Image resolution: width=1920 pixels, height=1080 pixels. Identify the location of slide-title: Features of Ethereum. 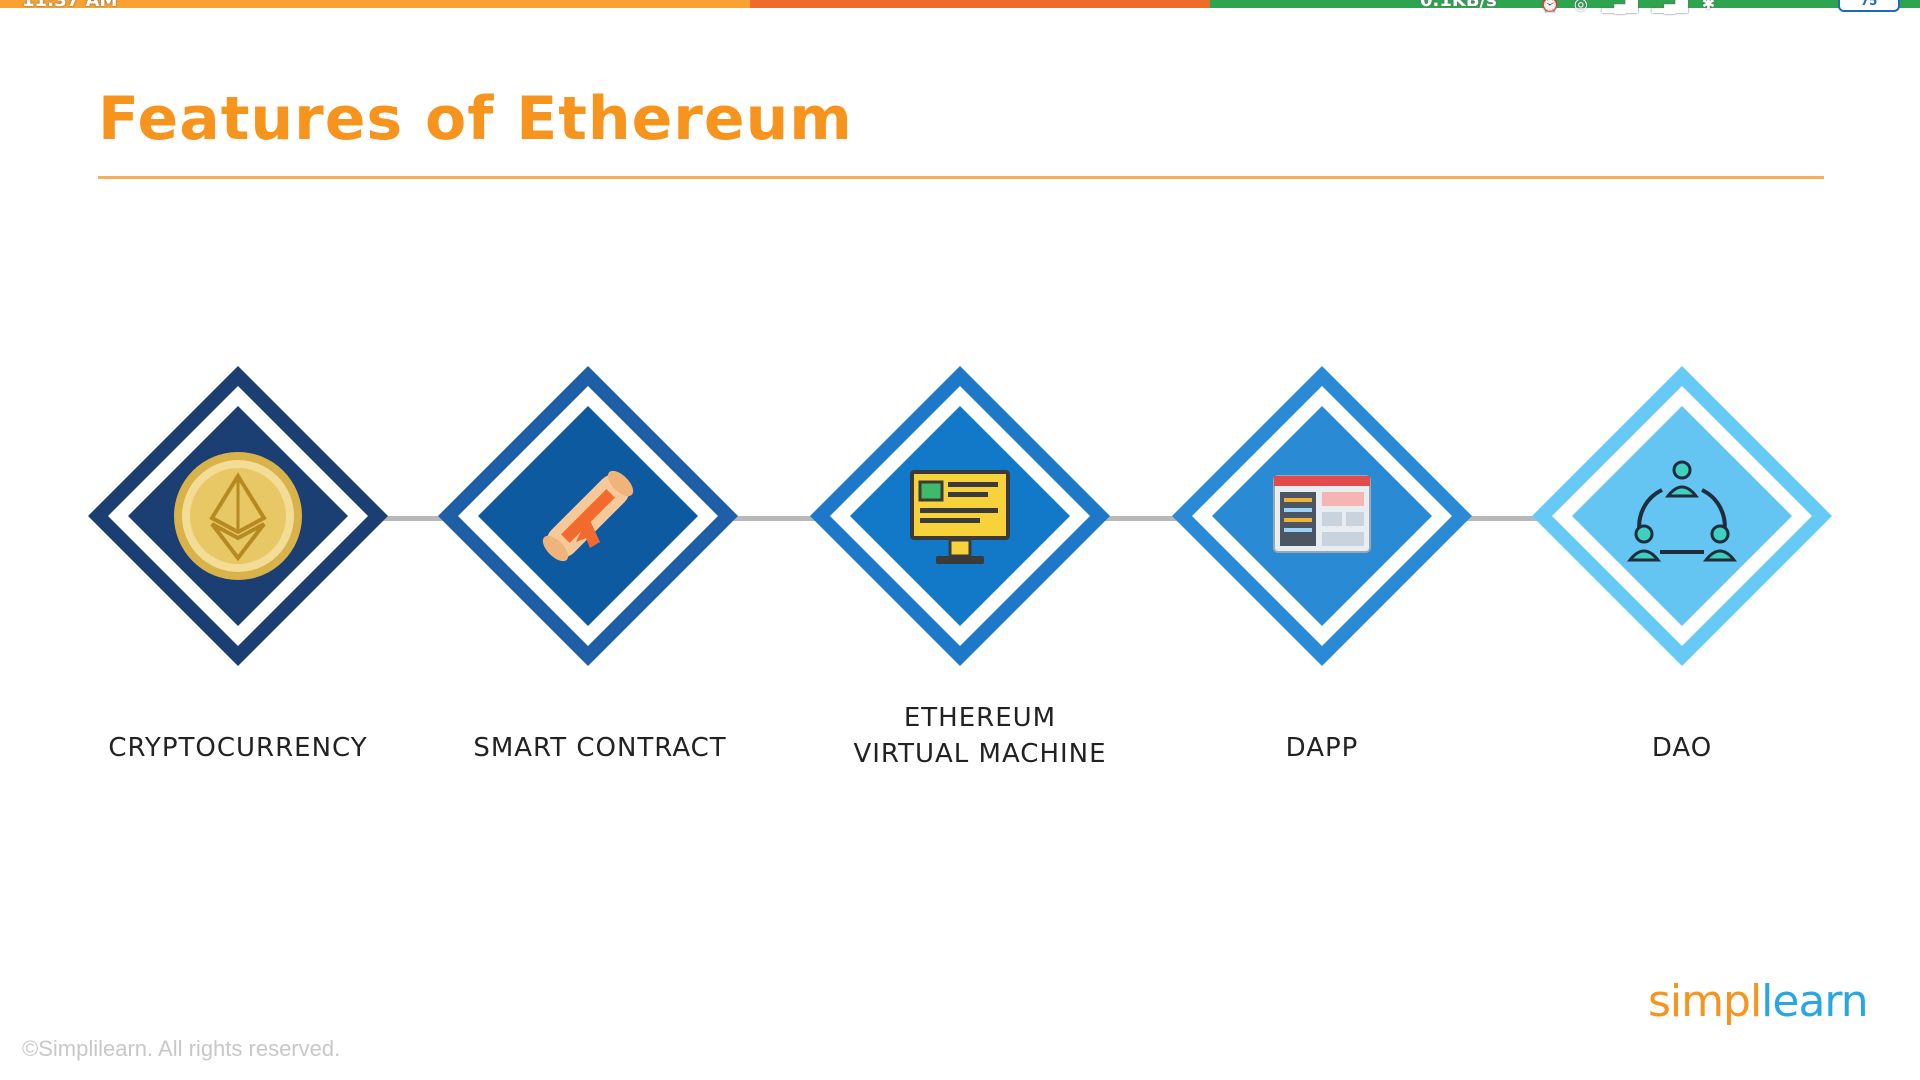
(475, 119).